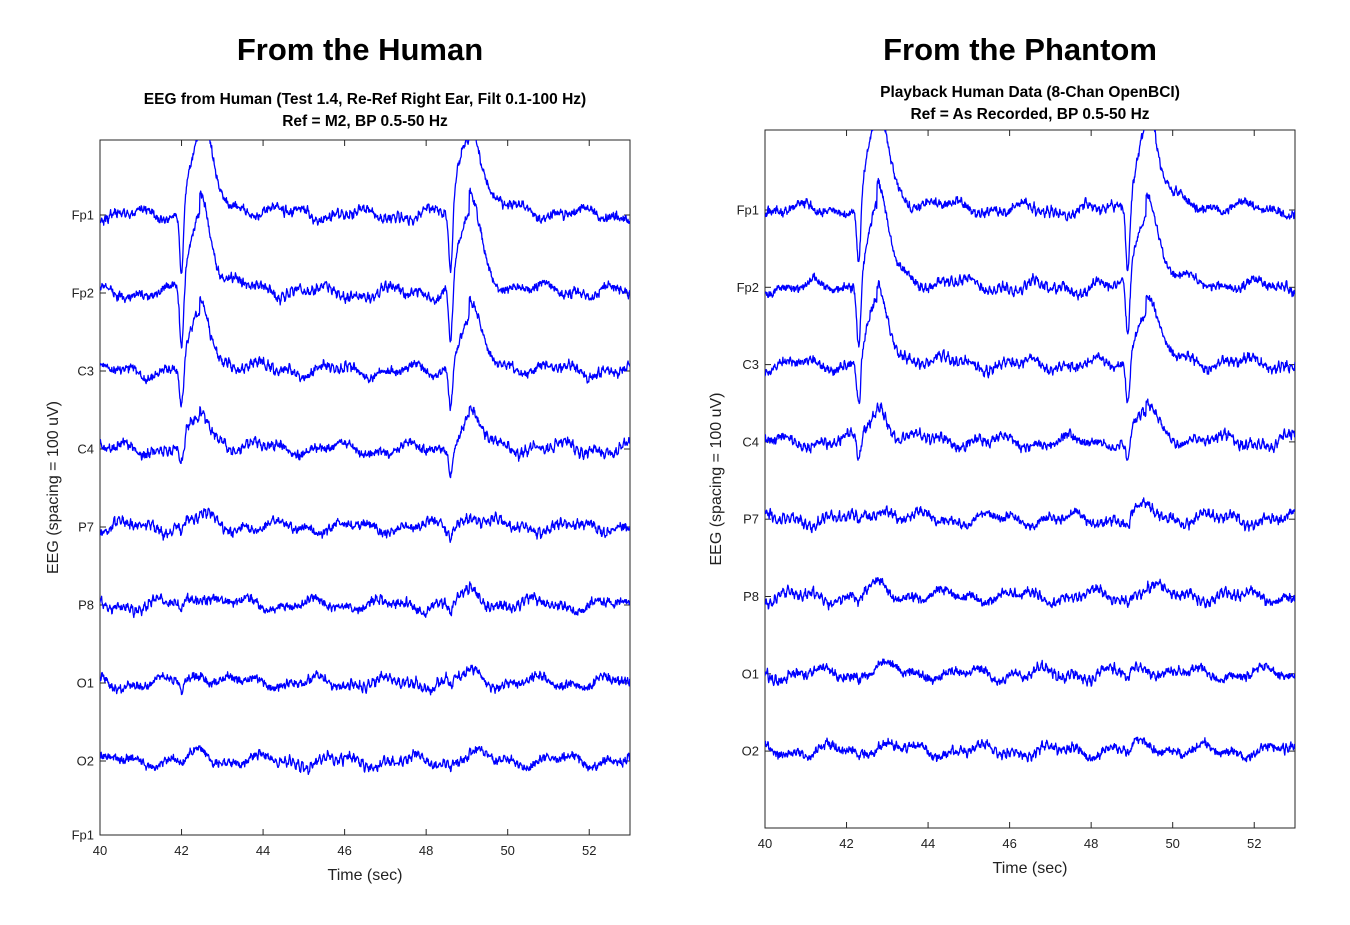  What do you see at coordinates (1029, 114) in the screenshot?
I see `chart-title-line-2: Ref = As Recorded, BP 0.5-50 Hz` at bounding box center [1029, 114].